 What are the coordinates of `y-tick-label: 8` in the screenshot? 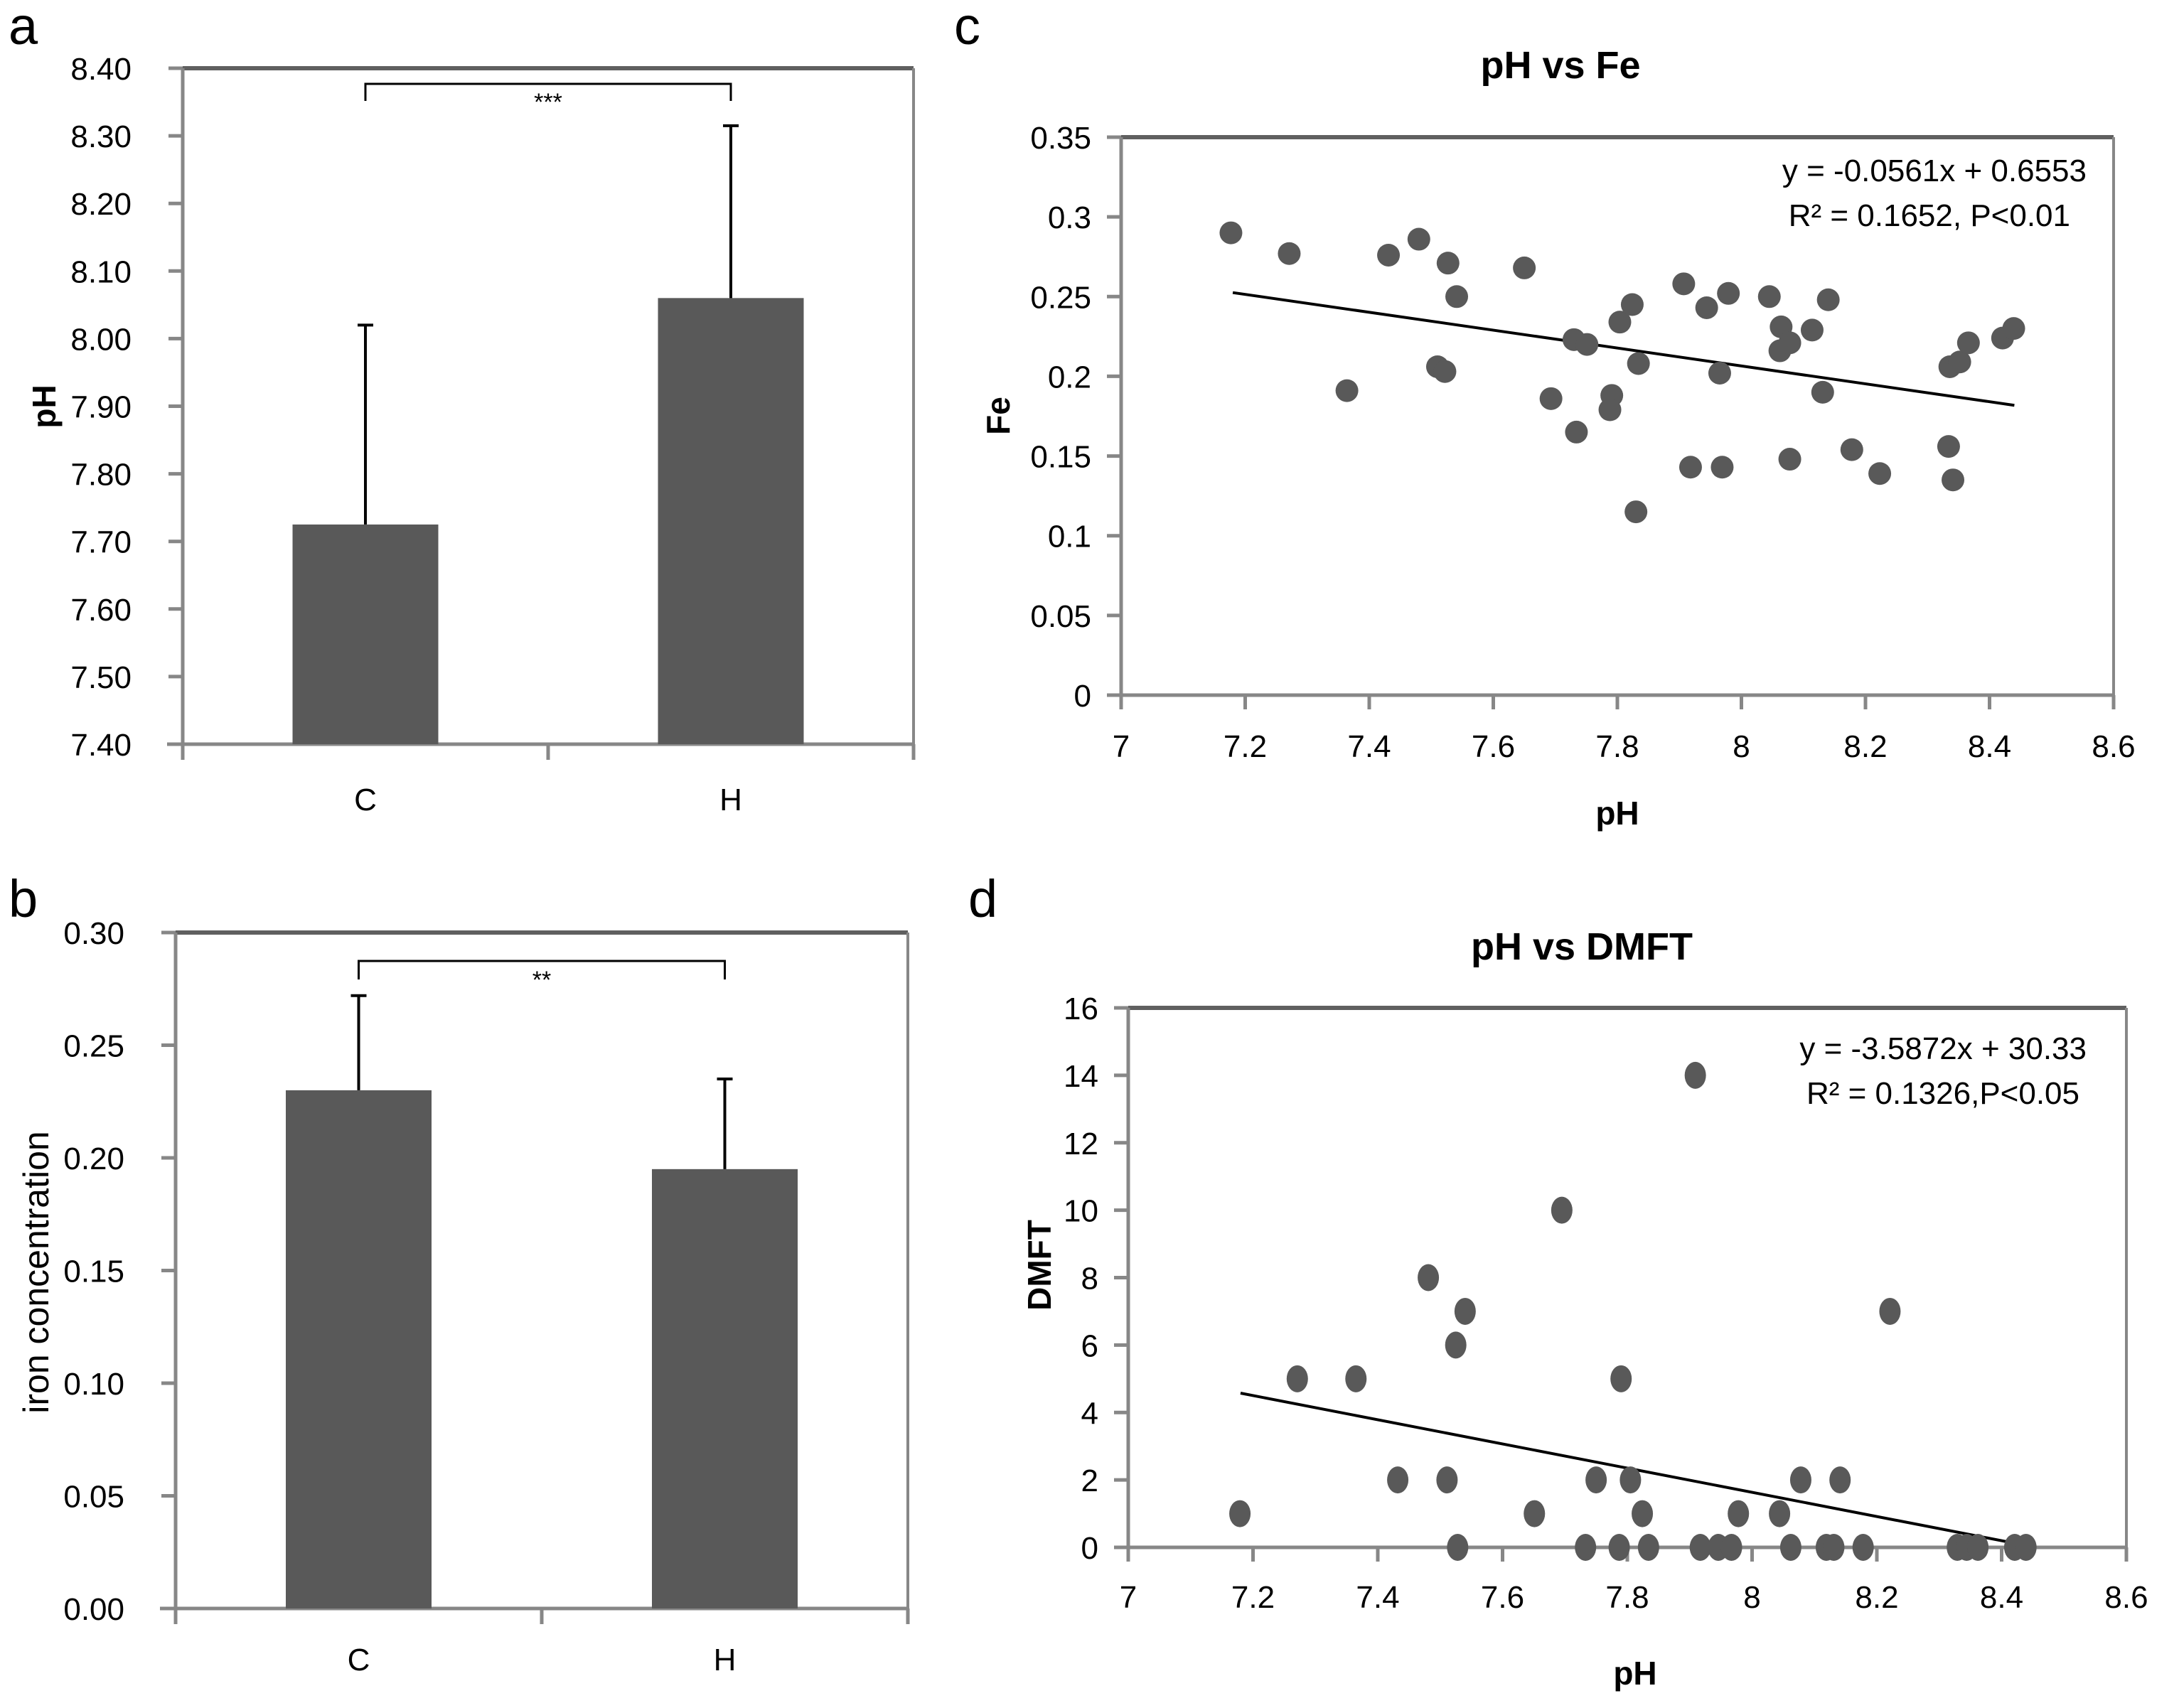 It's located at (1089, 1279).